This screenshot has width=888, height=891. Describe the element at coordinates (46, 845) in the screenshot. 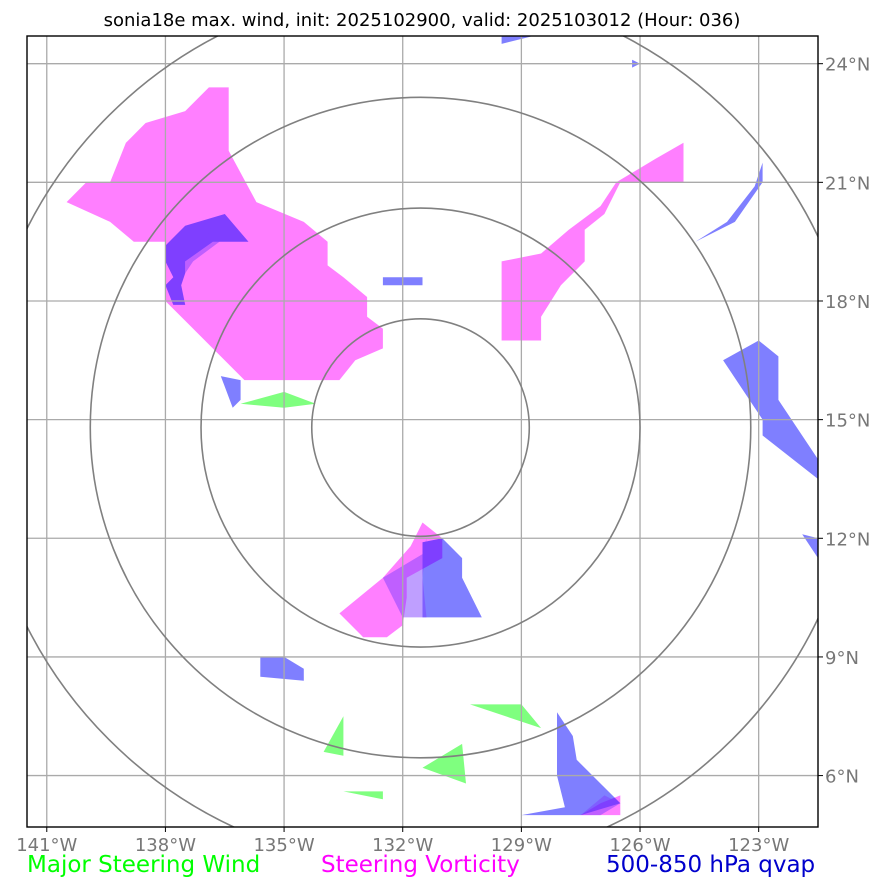

I see `x-tick-label-0: 141°W` at that location.